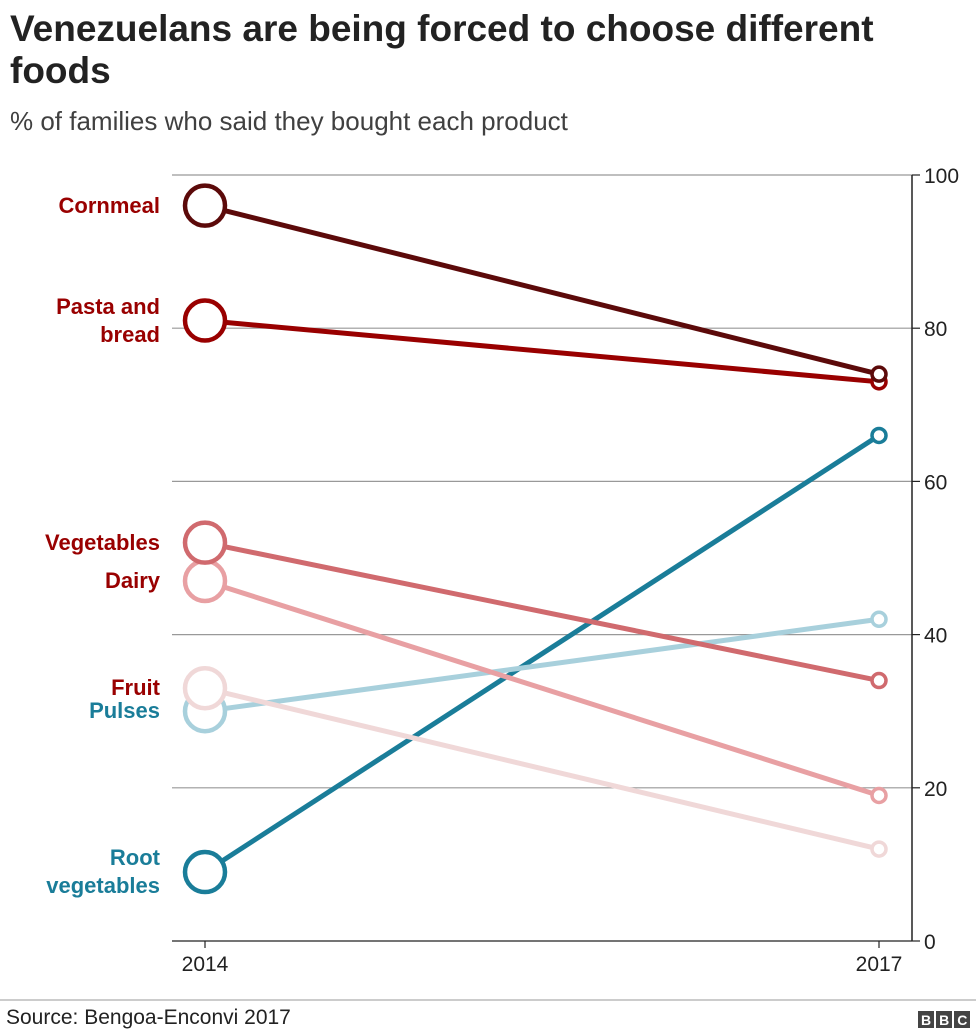  Describe the element at coordinates (930, 942) in the screenshot. I see `y-tick-label: 0` at that location.